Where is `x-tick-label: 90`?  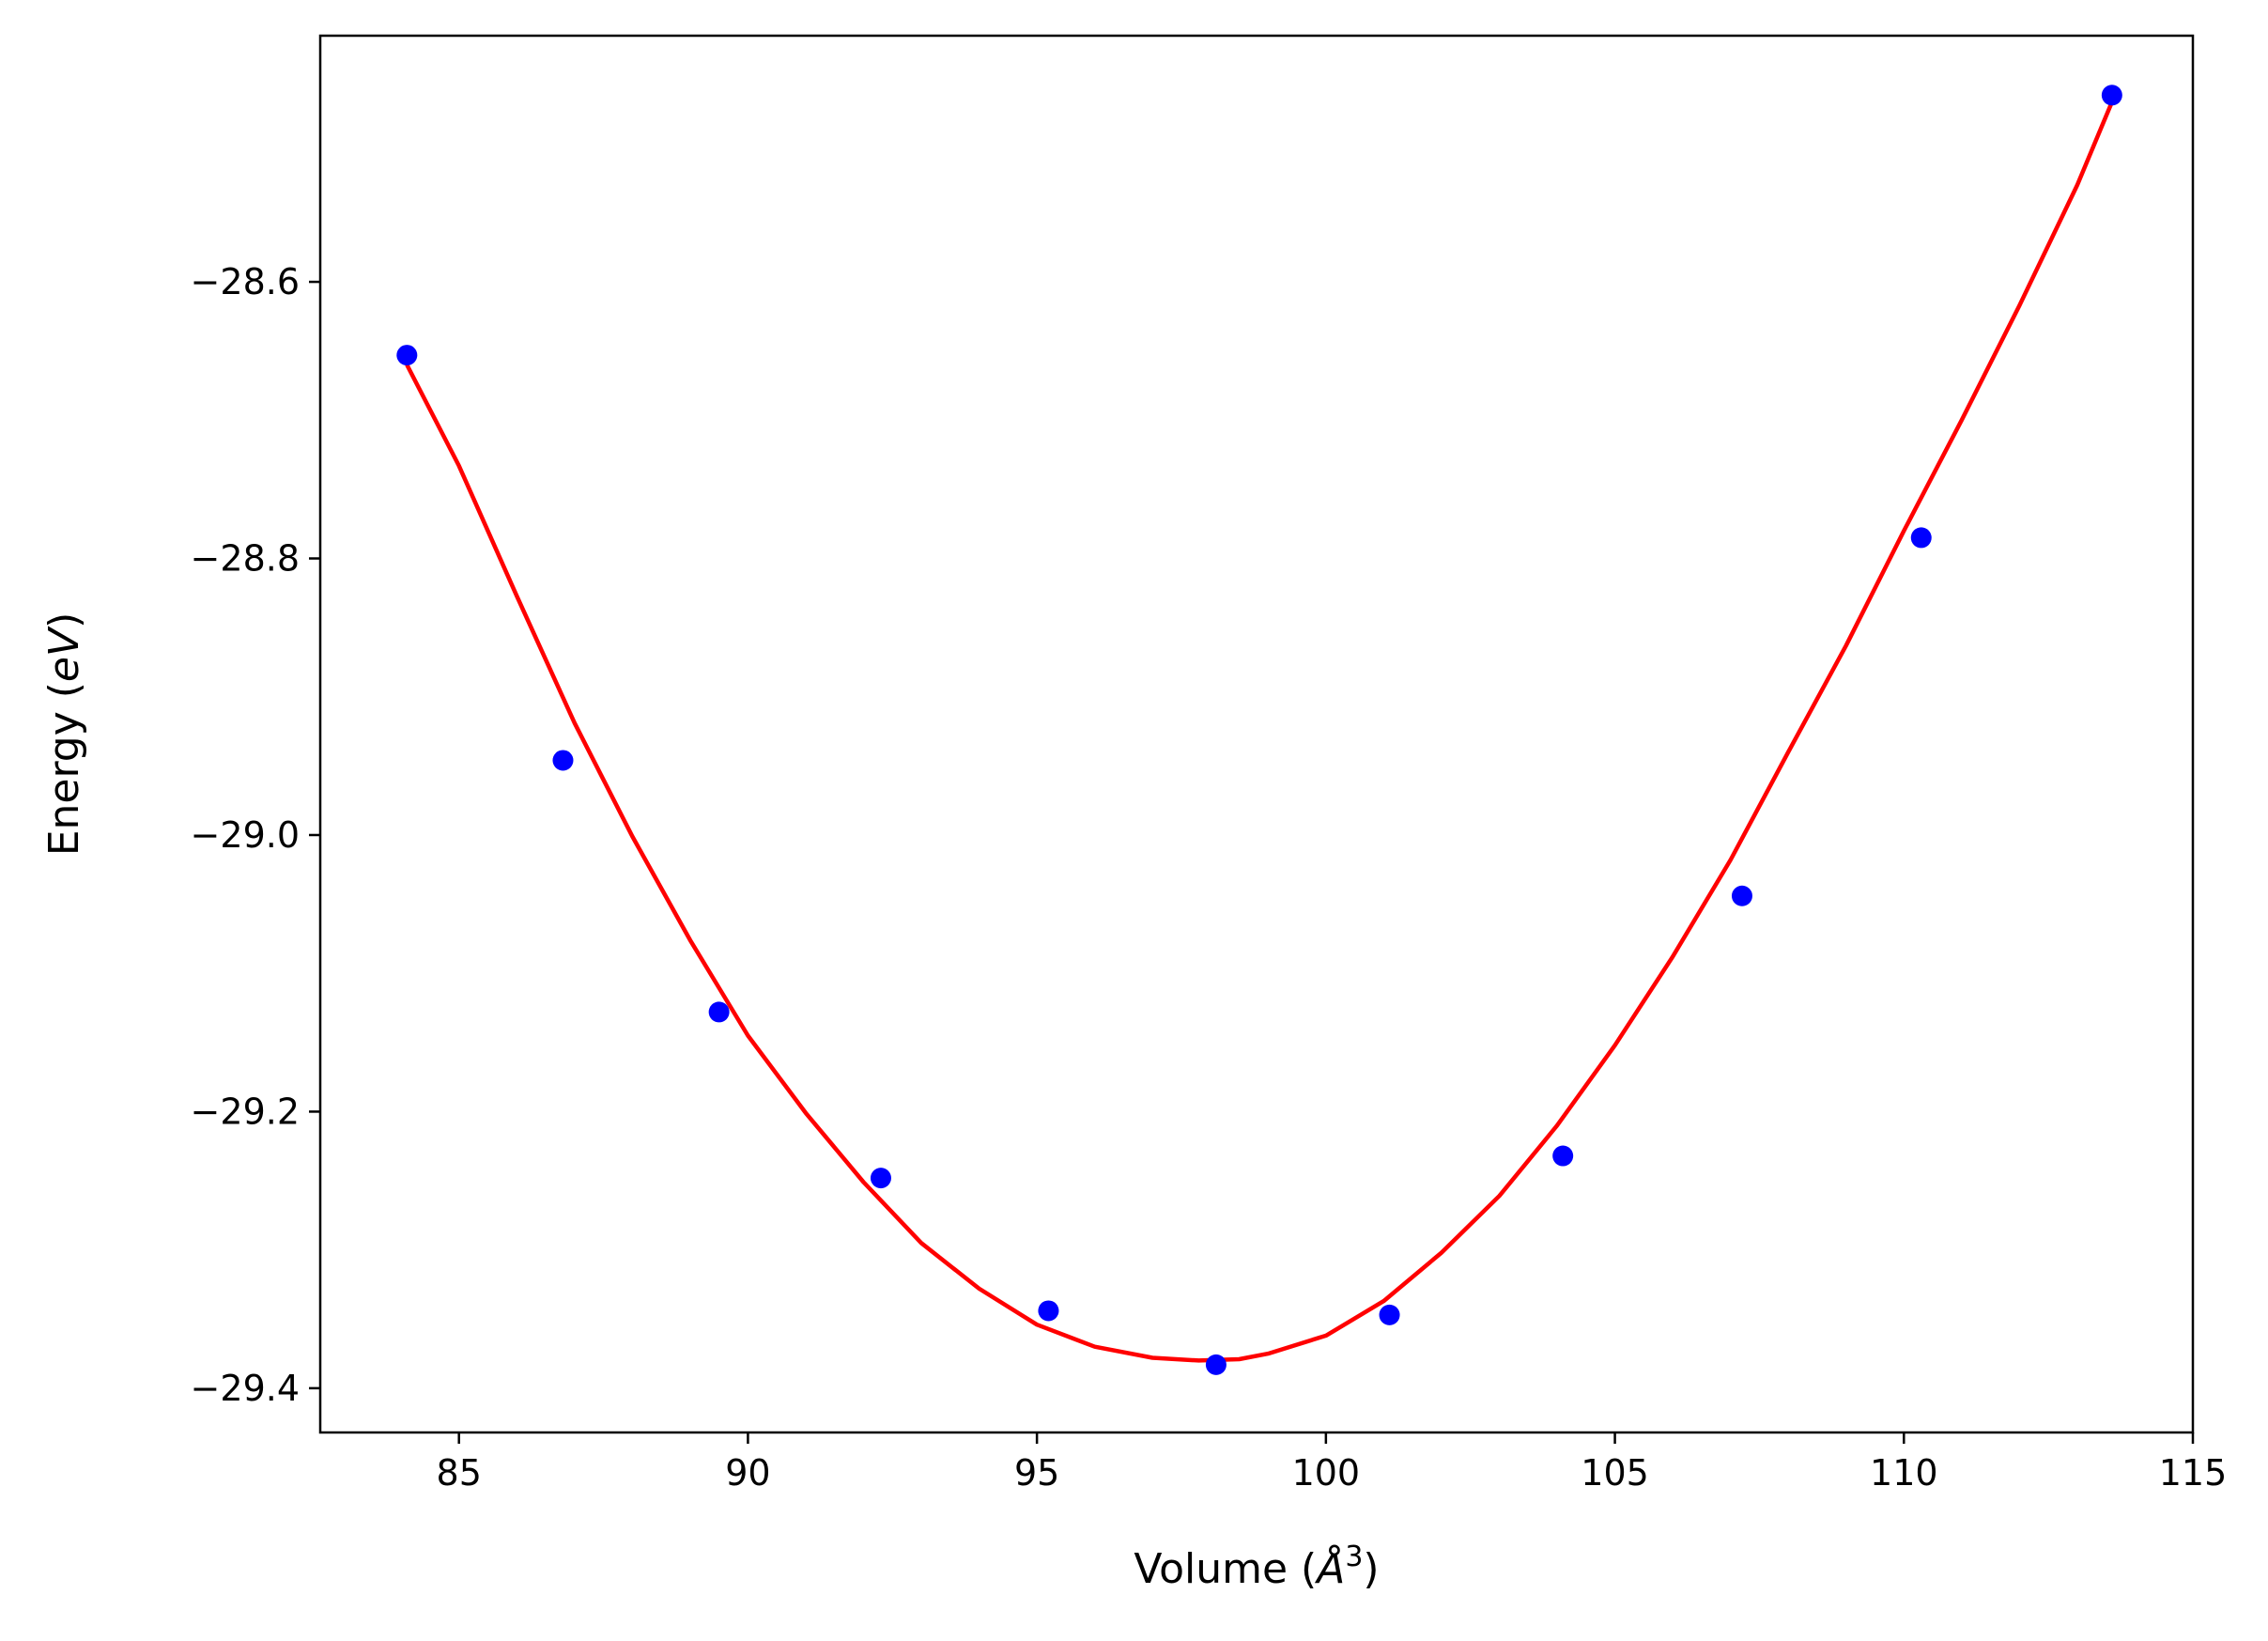
x-tick-label: 90 is located at coordinates (748, 1473).